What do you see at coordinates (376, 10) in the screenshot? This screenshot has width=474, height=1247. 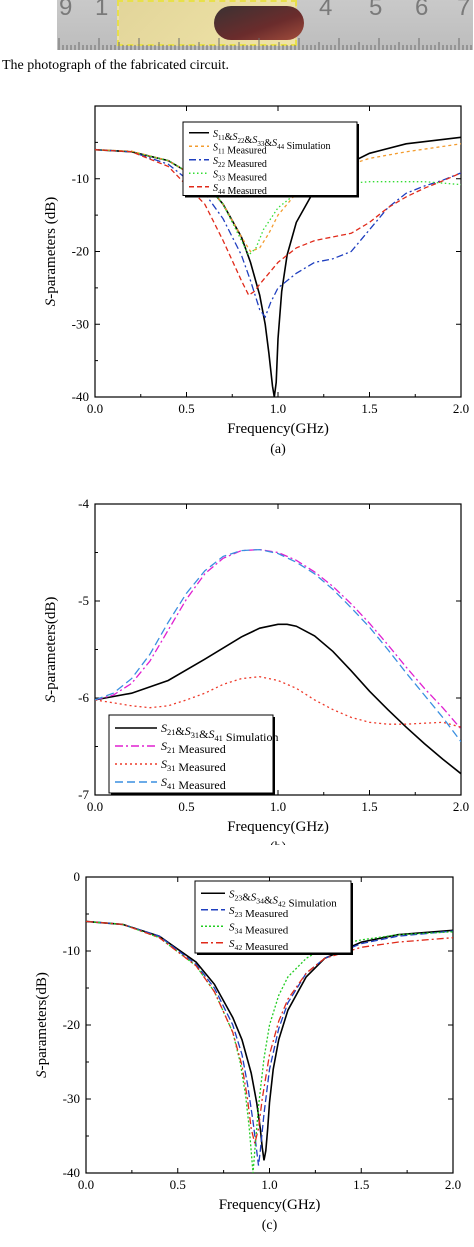 I see `ruler-digit: 5` at bounding box center [376, 10].